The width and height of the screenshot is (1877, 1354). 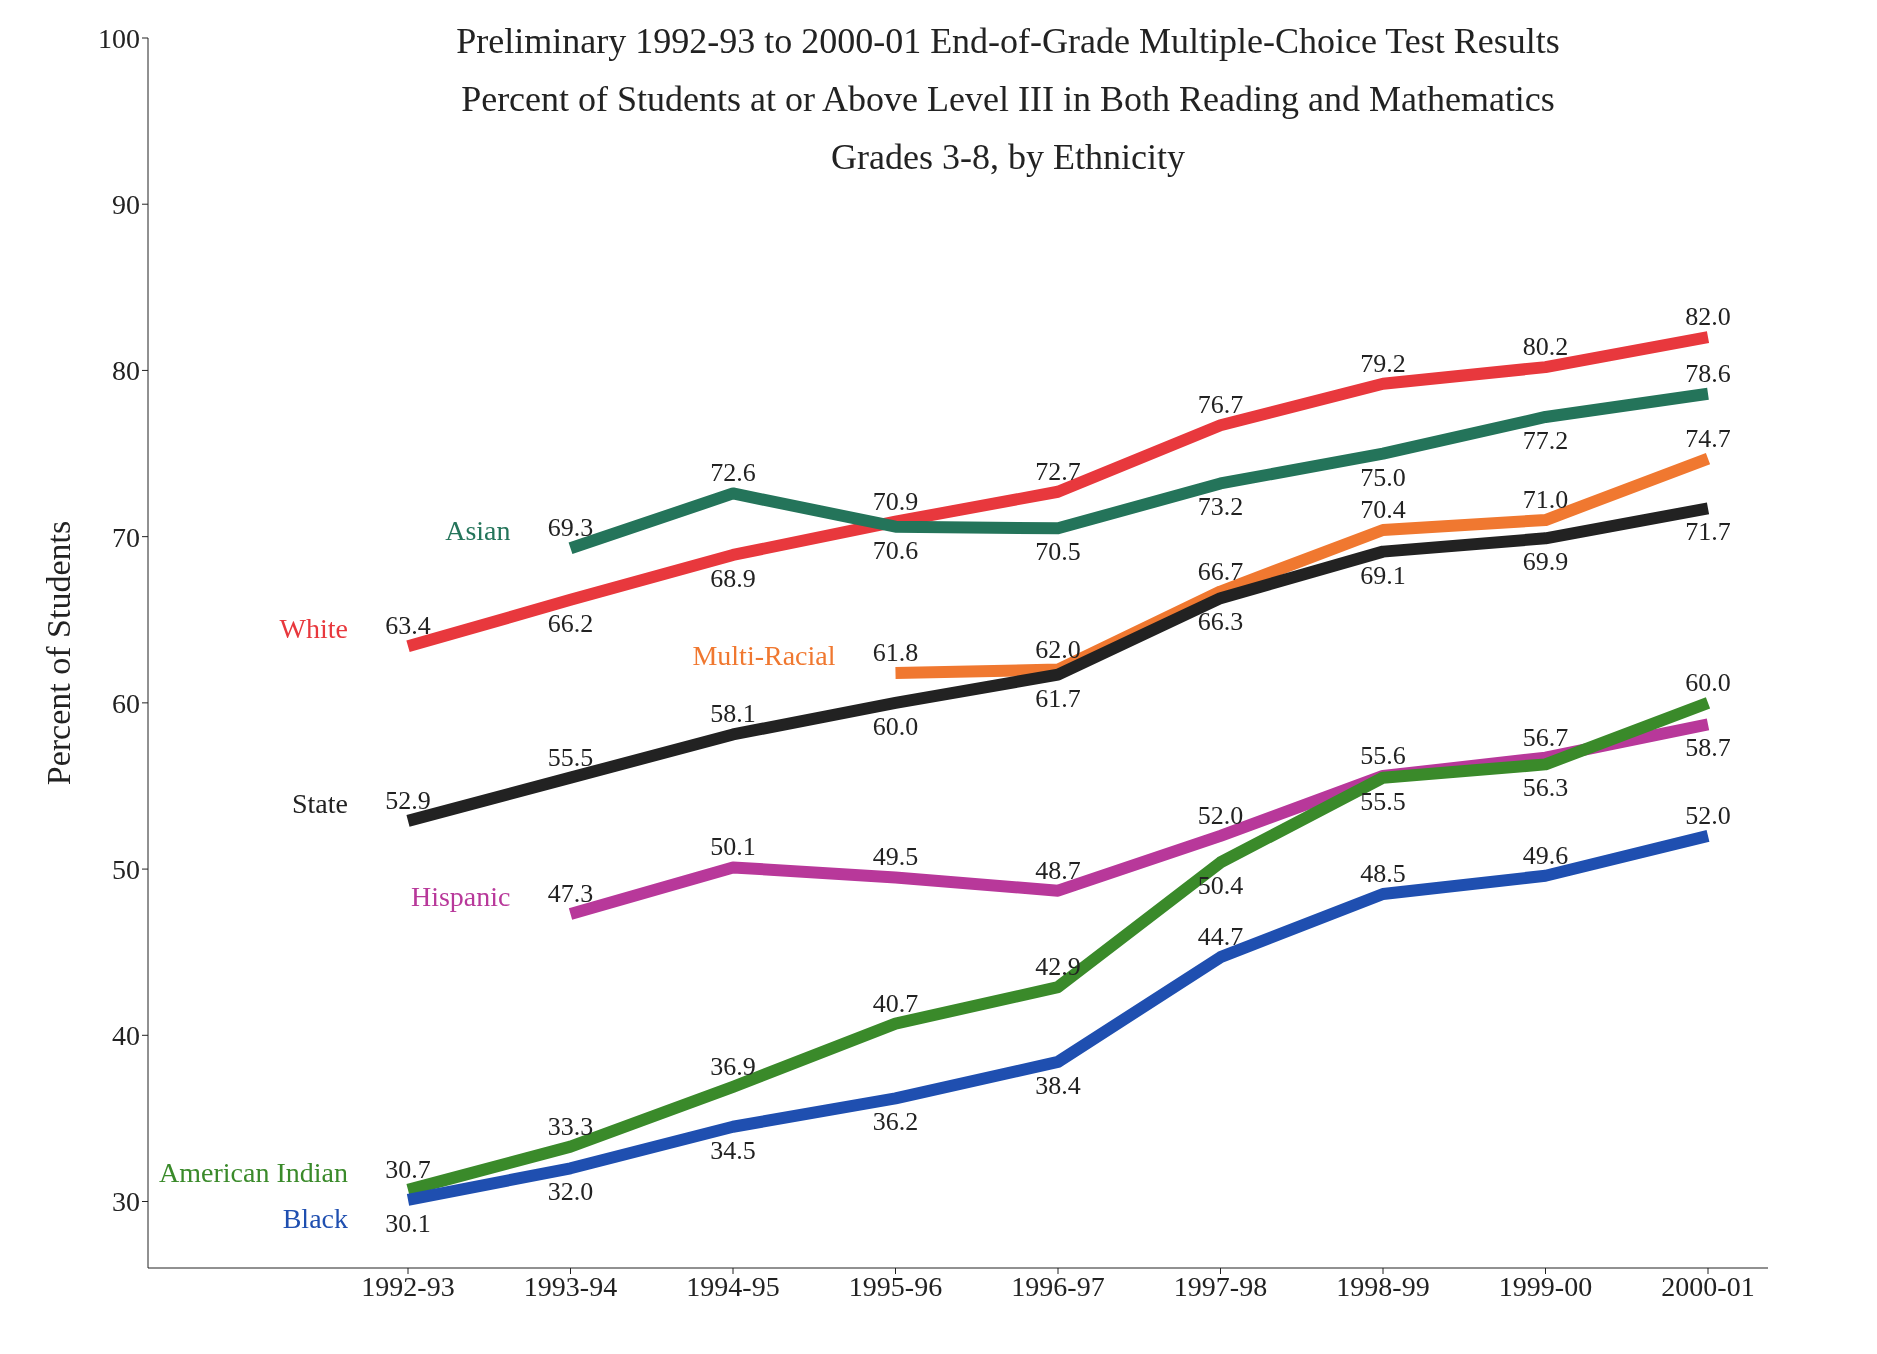 What do you see at coordinates (733, 1066) in the screenshot?
I see `data-label: 36.9` at bounding box center [733, 1066].